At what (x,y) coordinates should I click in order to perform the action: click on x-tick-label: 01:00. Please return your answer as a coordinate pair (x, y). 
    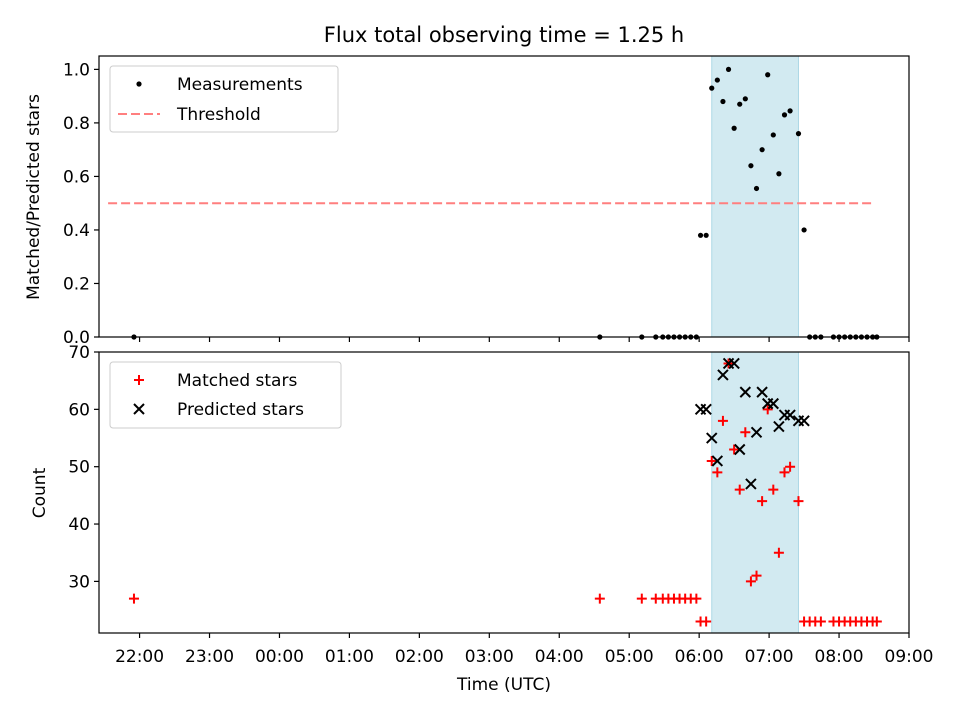
    Looking at the image, I should click on (349, 657).